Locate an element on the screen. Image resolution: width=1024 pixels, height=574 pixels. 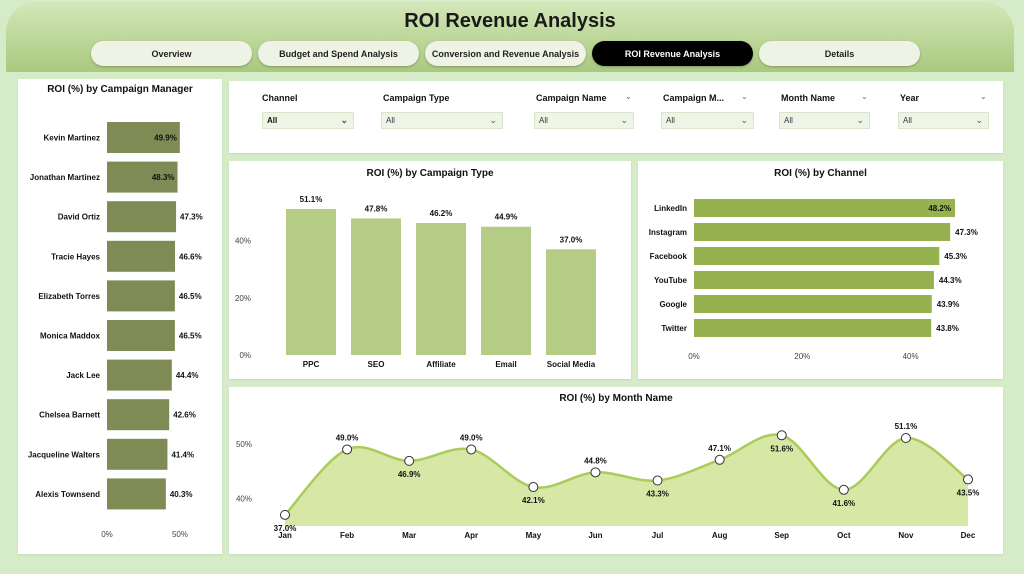
x-tick-label: Oct is located at coordinates (844, 535).